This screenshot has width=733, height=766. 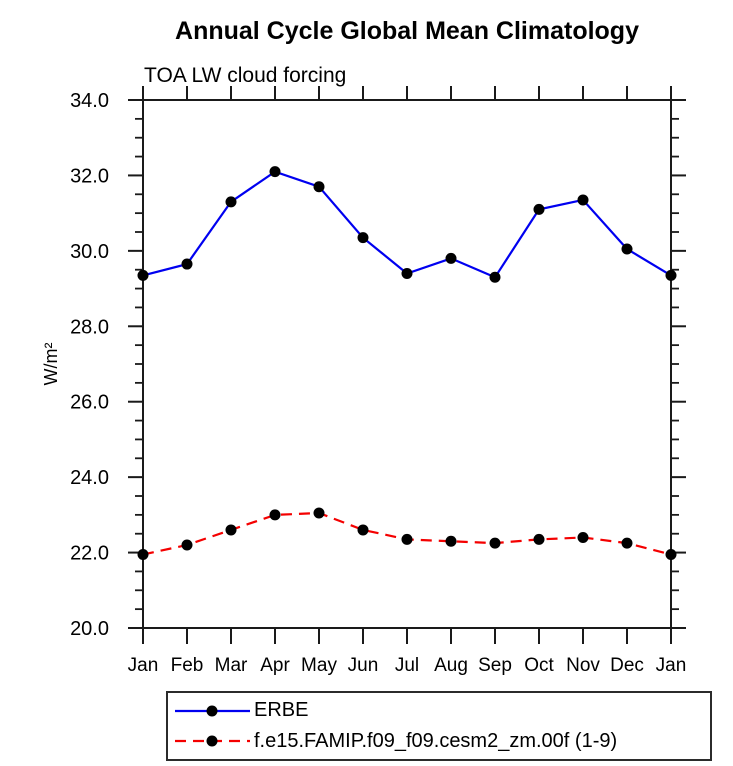 What do you see at coordinates (51, 364) in the screenshot?
I see `y-axis-label: W/m²` at bounding box center [51, 364].